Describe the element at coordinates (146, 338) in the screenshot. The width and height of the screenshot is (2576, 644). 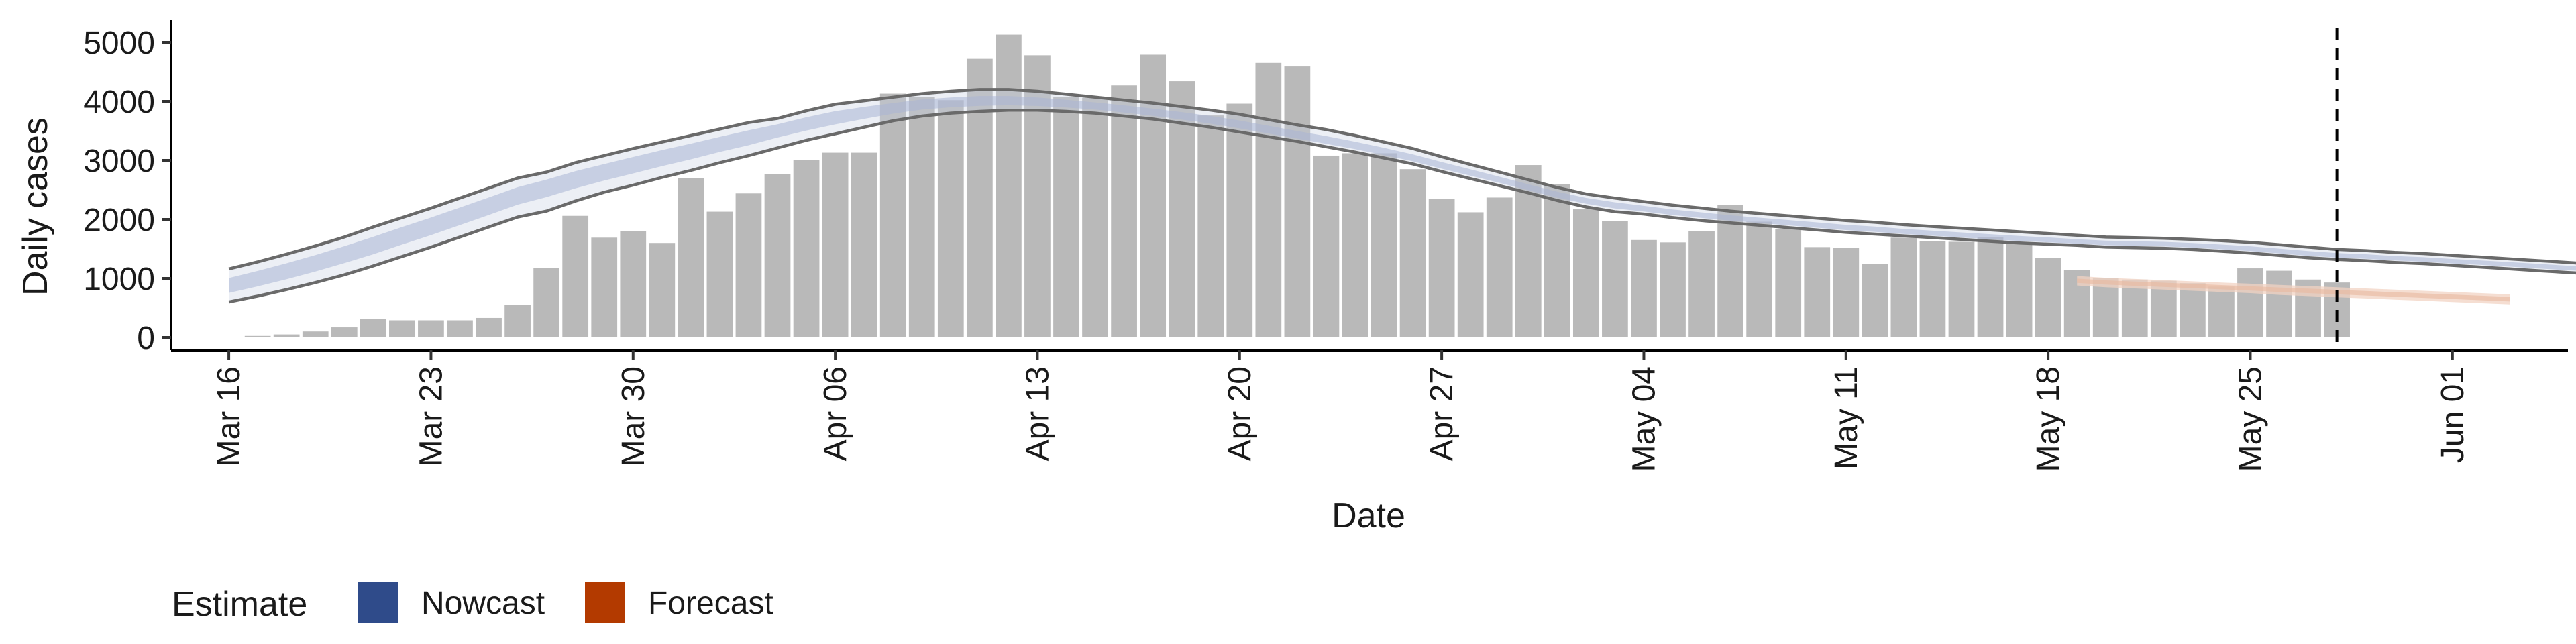
I see `y-tick-label: 0` at that location.